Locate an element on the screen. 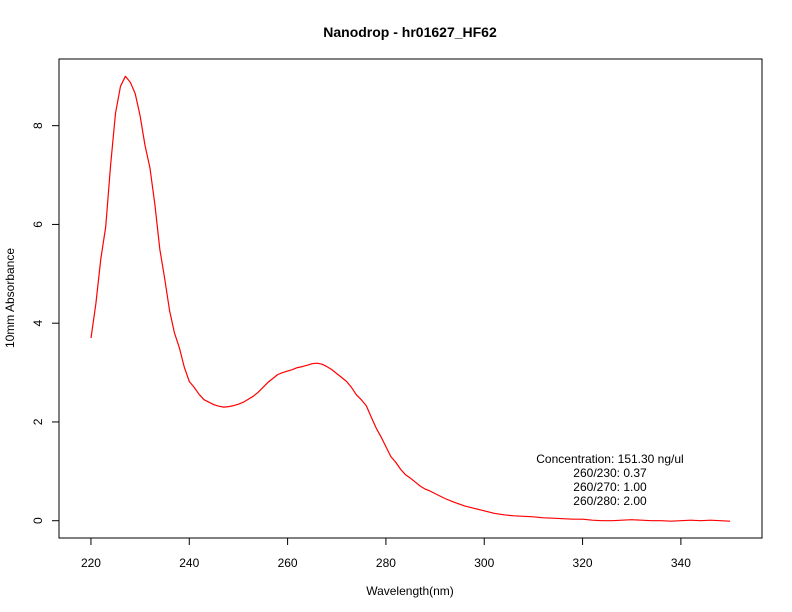 The height and width of the screenshot is (612, 792). x-tick-label: 300 is located at coordinates (484, 563).